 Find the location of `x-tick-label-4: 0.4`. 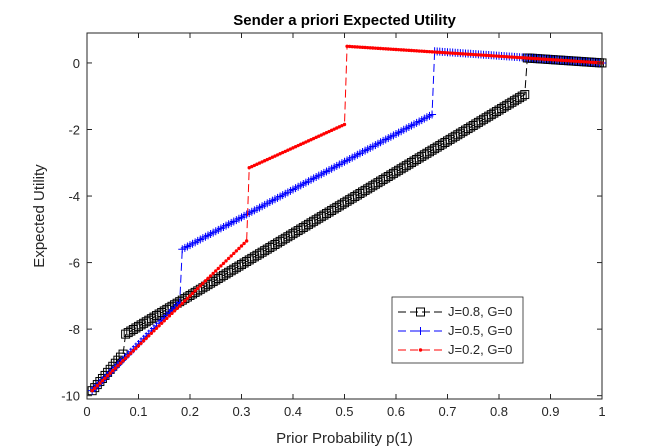

x-tick-label-4: 0.4 is located at coordinates (293, 411).